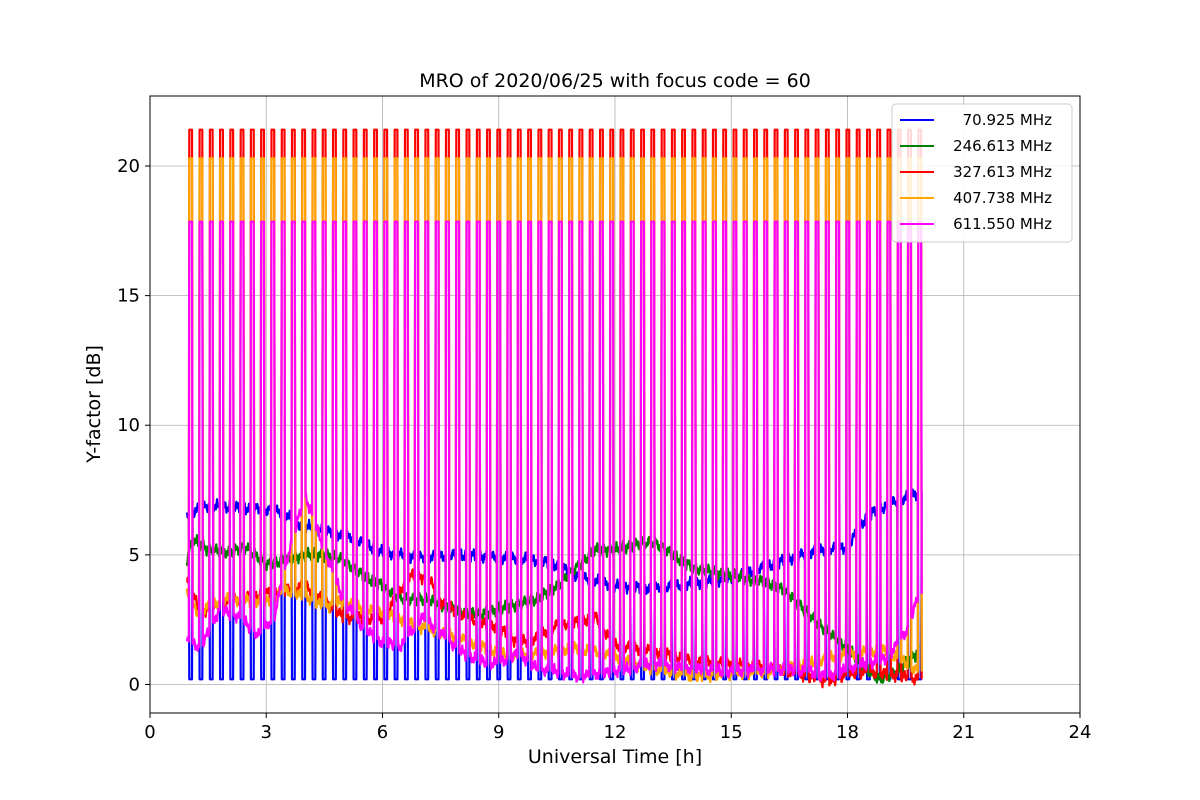 The image size is (1200, 800). Describe the element at coordinates (134, 684) in the screenshot. I see `y-tick-label: 0` at that location.